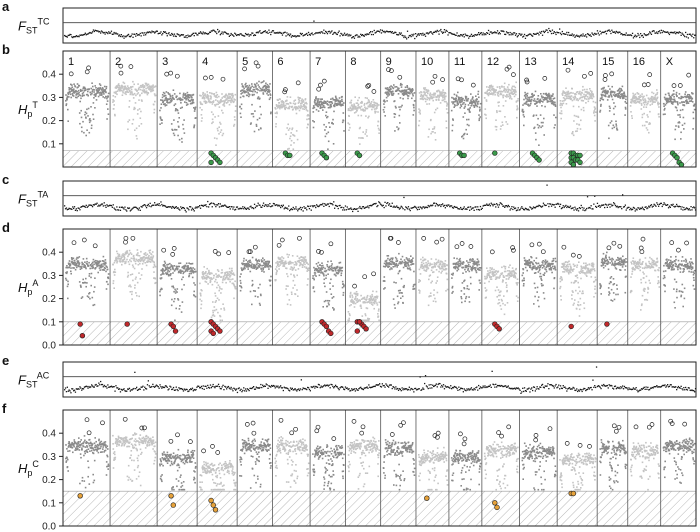  Describe the element at coordinates (531, 62) in the screenshot. I see `chromosome-label: 13` at that location.